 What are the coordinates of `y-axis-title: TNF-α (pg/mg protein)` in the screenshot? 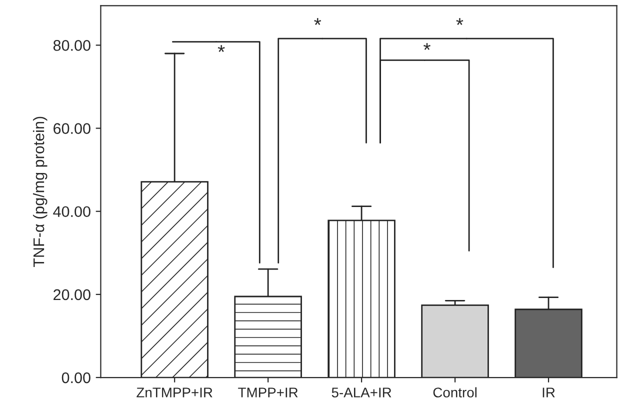 It's located at (40, 191).